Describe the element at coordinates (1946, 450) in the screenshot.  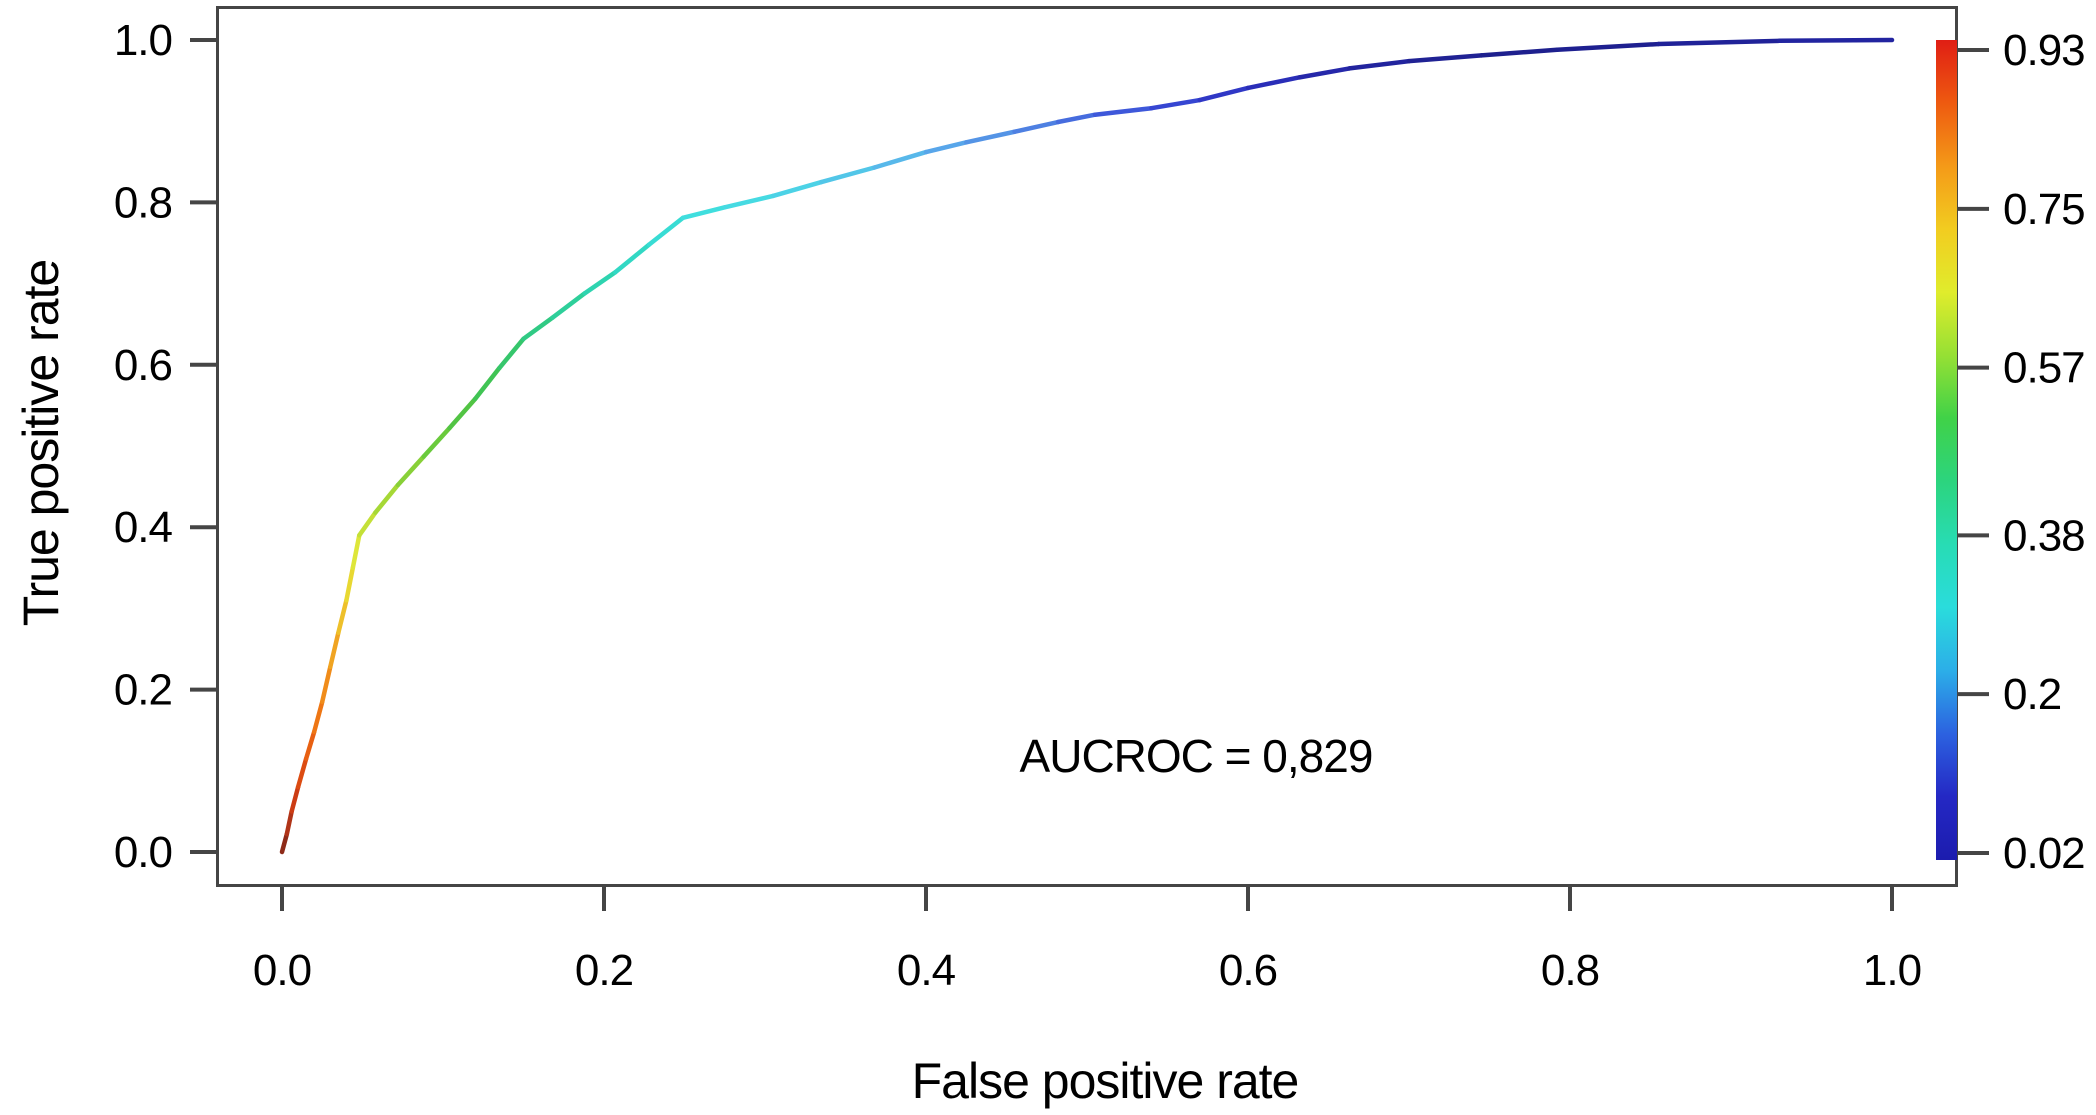
I see `colorbar-strip` at that location.